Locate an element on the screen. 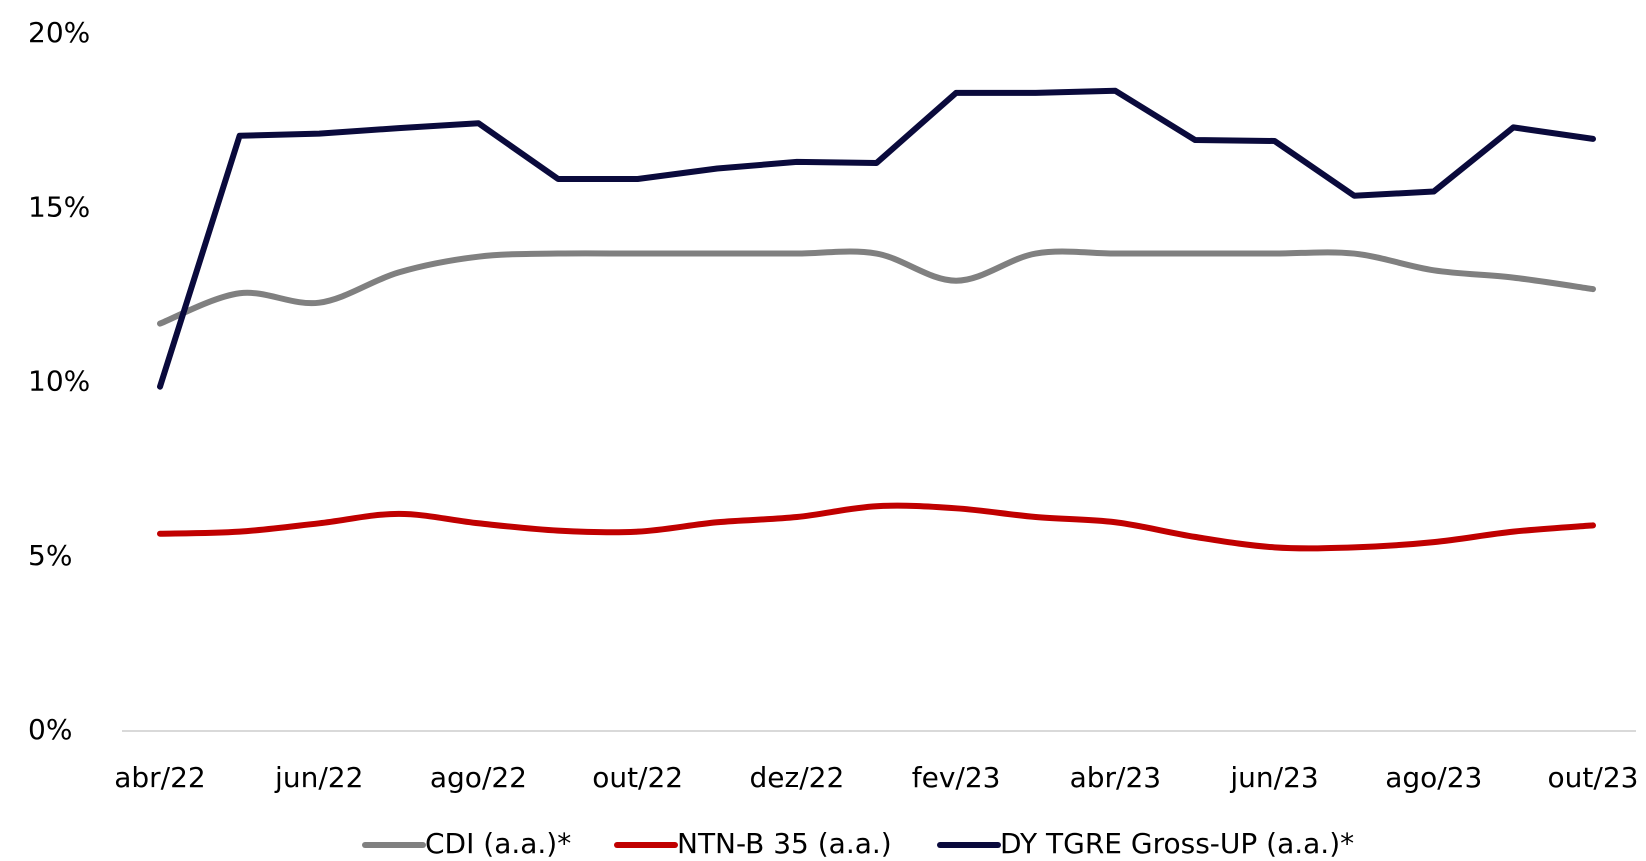  x-tick-label: out/23 is located at coordinates (1593, 777).